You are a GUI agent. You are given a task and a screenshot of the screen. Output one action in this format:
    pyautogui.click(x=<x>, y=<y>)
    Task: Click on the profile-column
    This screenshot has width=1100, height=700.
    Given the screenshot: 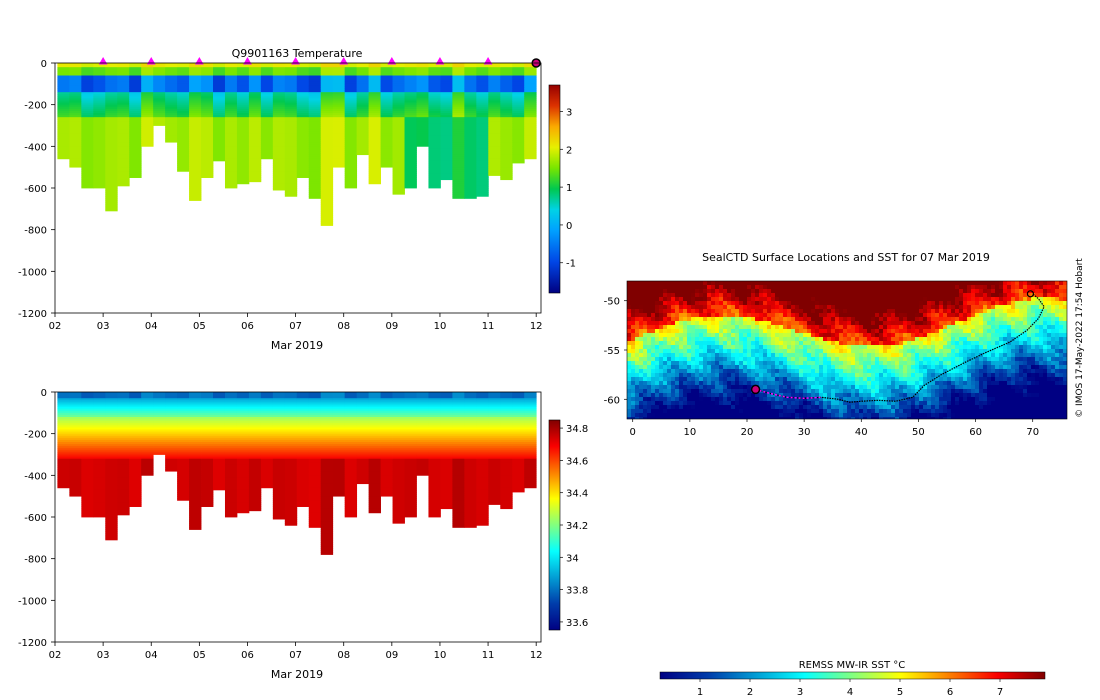 What is the action you would take?
    pyautogui.click(x=111, y=137)
    